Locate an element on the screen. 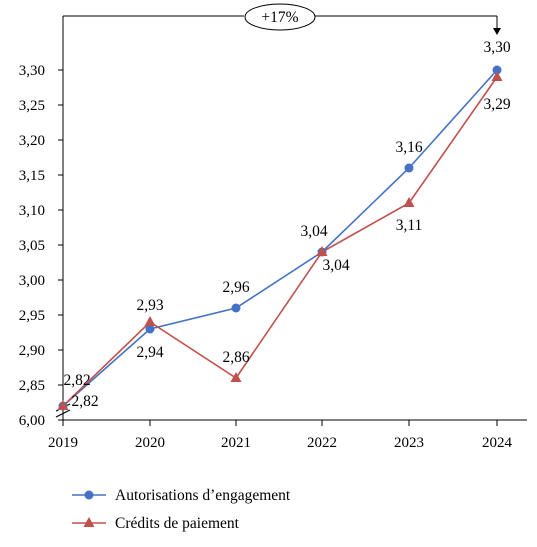 The height and width of the screenshot is (547, 537). y-tick-label: 3,20 is located at coordinates (32, 141).